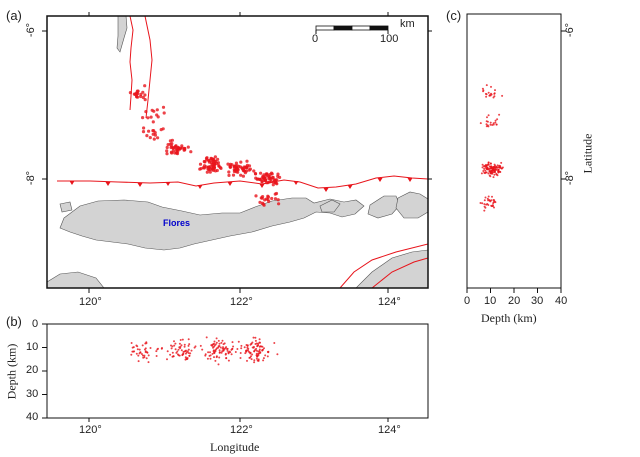  Describe the element at coordinates (352, 29) in the screenshot. I see `scale-bar` at that location.